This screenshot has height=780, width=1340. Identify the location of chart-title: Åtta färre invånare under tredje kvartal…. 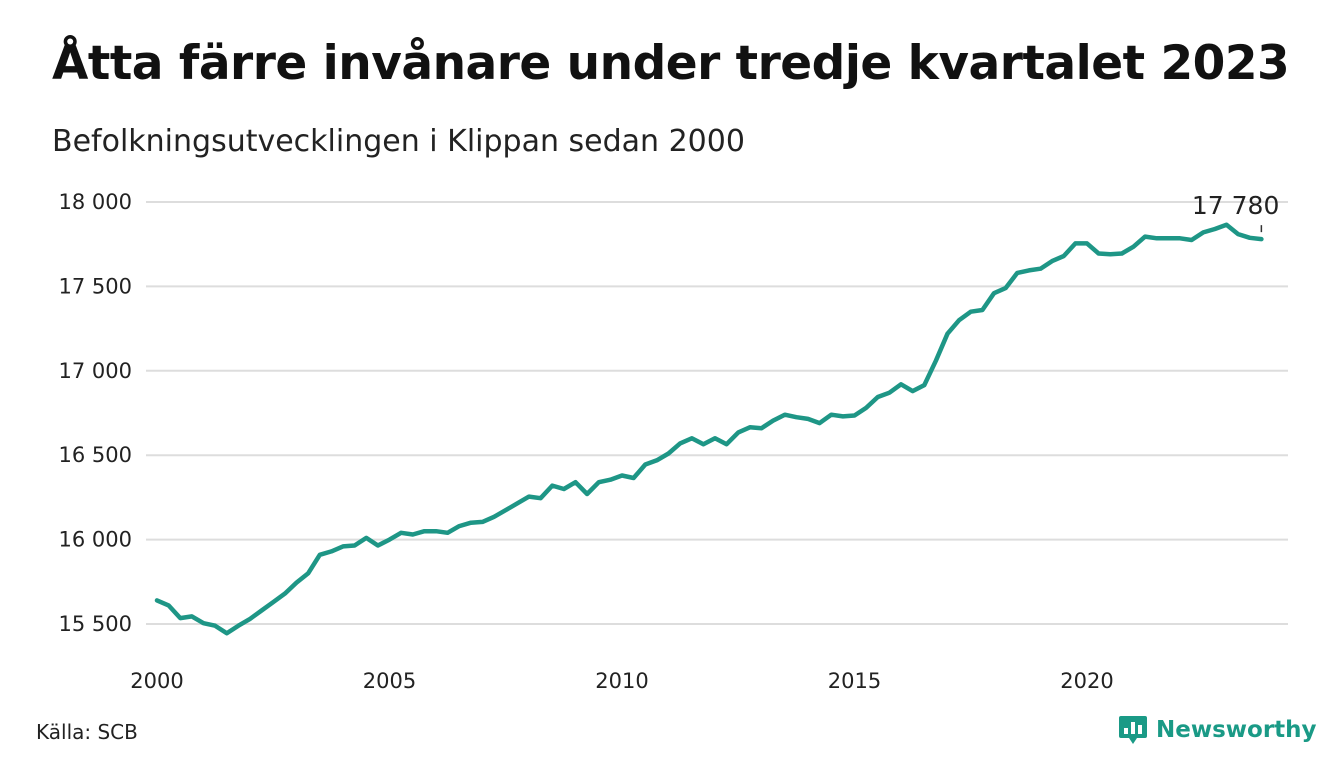
(671, 63).